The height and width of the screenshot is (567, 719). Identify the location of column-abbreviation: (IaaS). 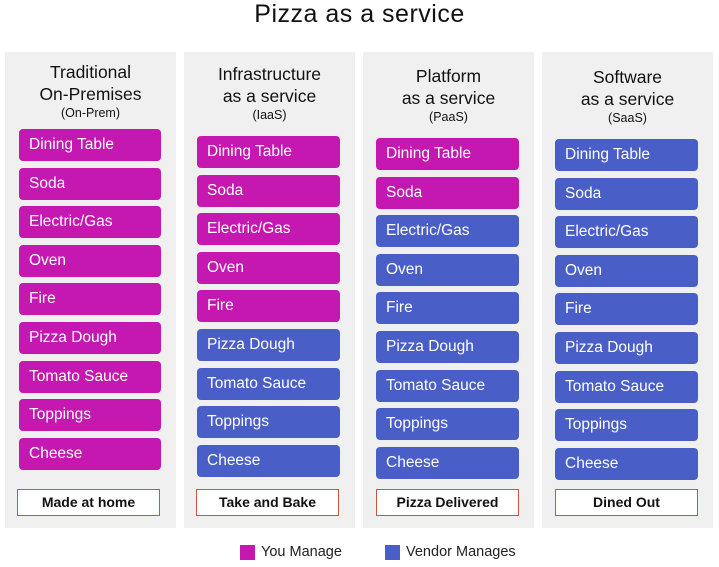
(269, 115).